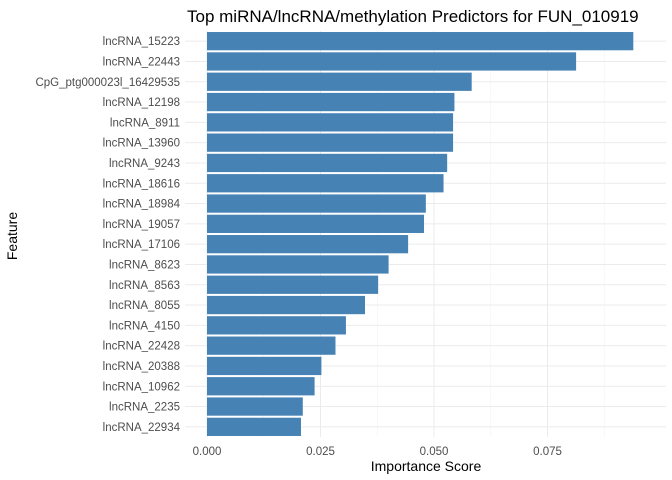 The width and height of the screenshot is (672, 480). What do you see at coordinates (207, 452) in the screenshot?
I see `x-tick-label: 0.000` at bounding box center [207, 452].